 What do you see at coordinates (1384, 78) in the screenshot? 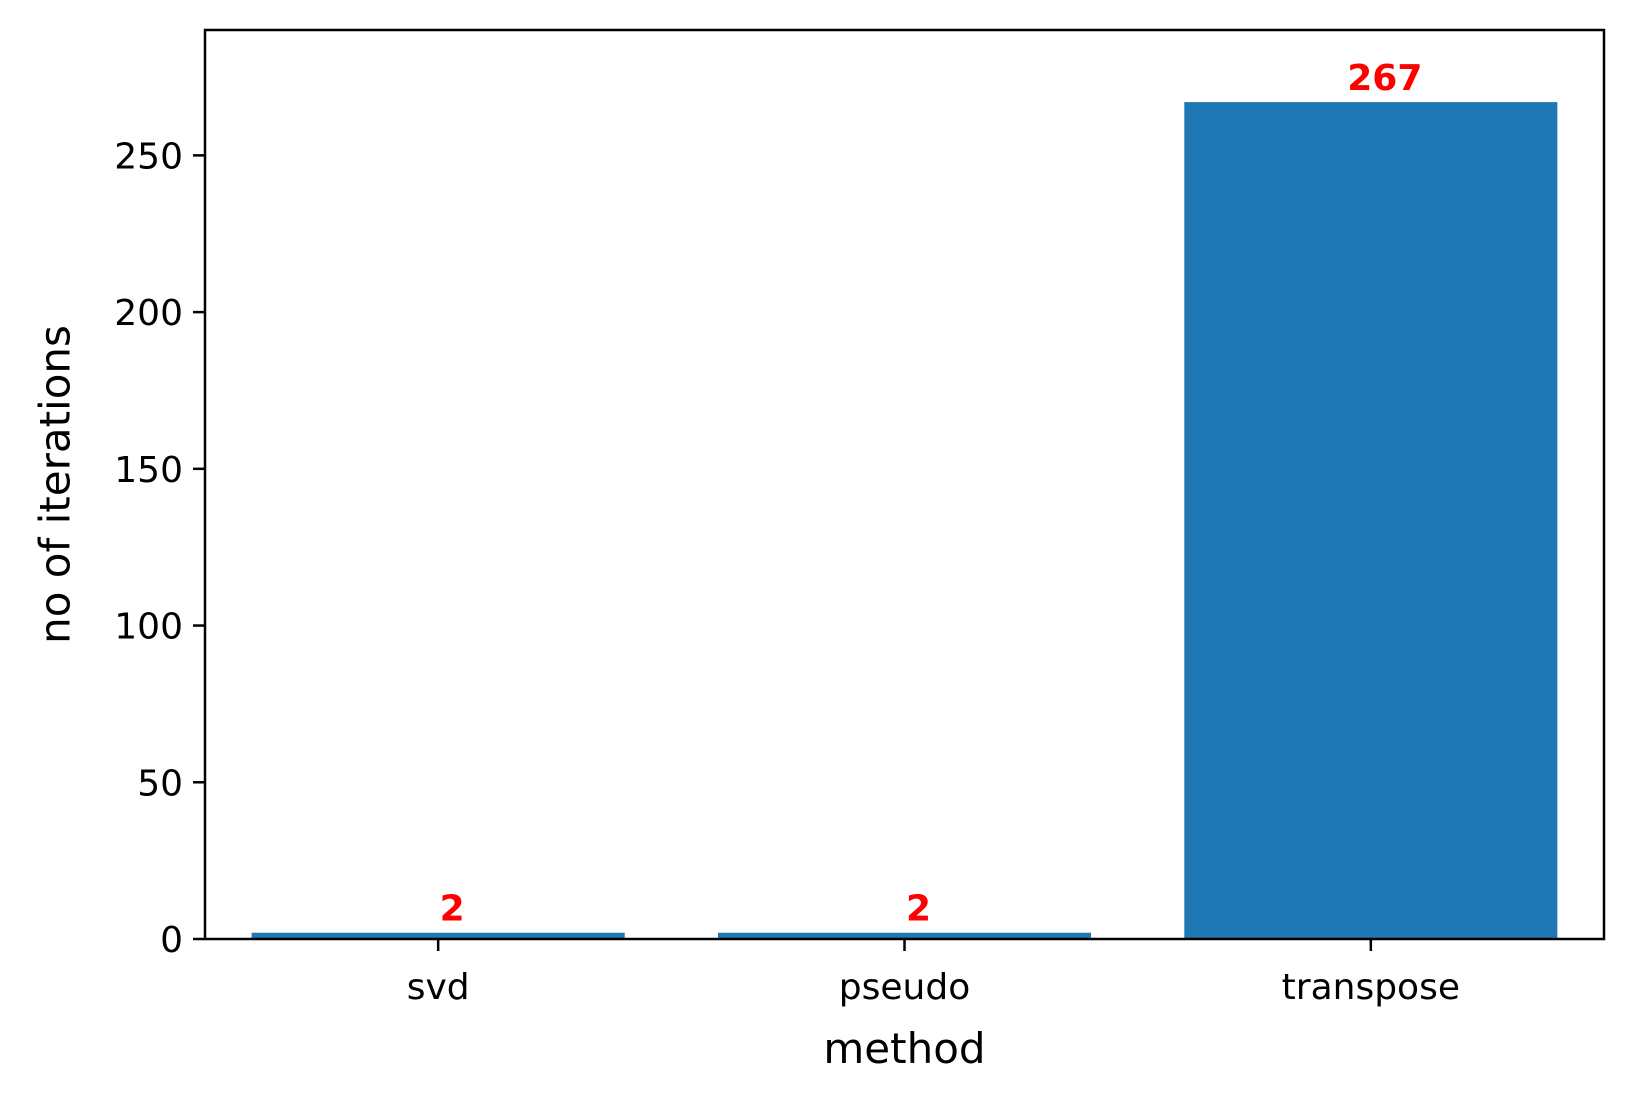
I see `data-label-transpose: 267` at bounding box center [1384, 78].